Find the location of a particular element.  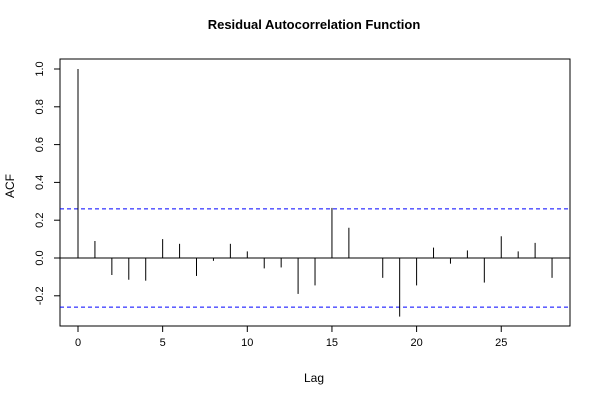

y-tick-label: 0.4 is located at coordinates (40, 182).